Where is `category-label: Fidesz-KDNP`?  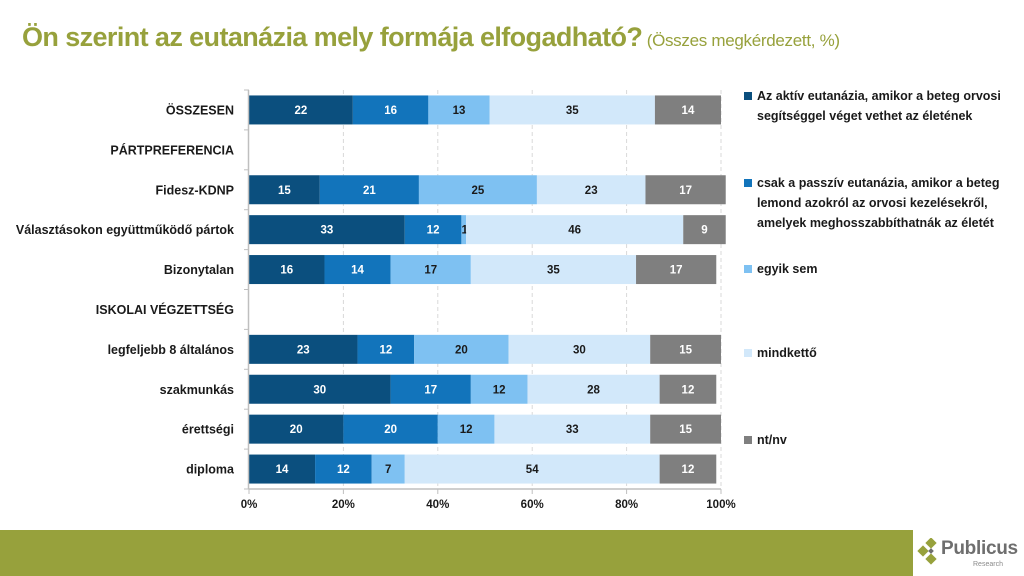
category-label: Fidesz-KDNP is located at coordinates (195, 190).